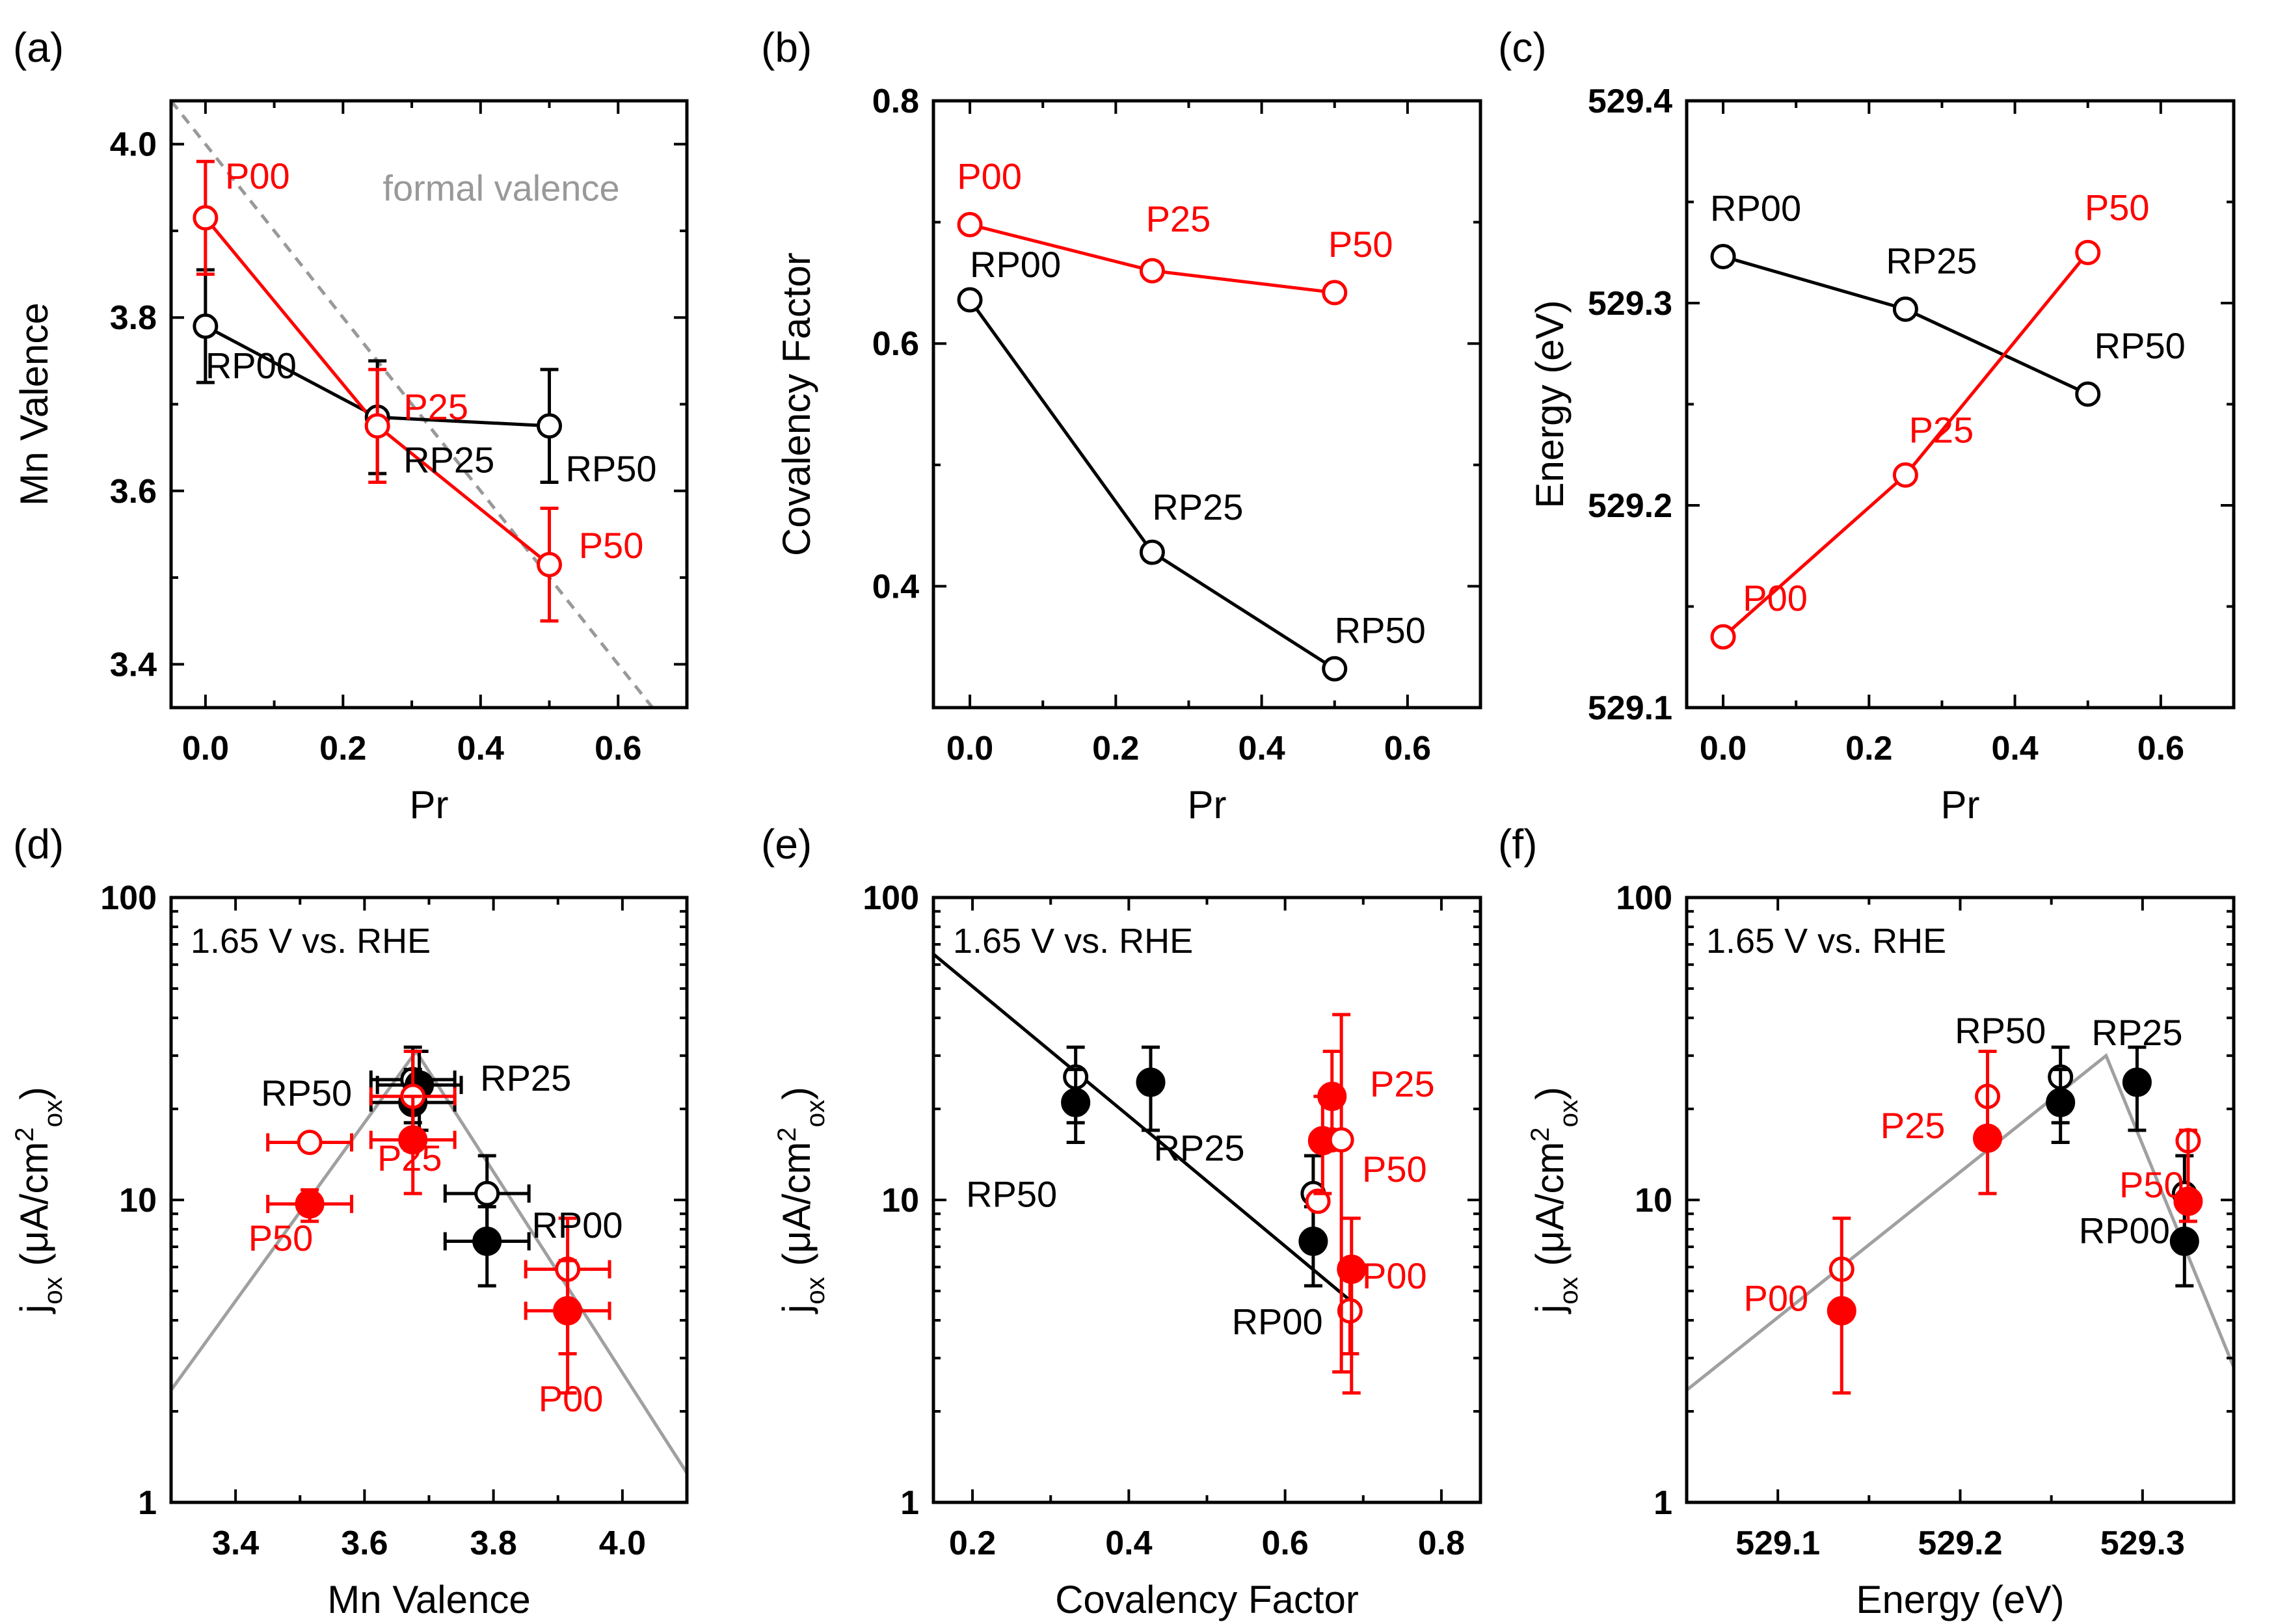  I want to click on y-tick-label: 0.8, so click(896, 102).